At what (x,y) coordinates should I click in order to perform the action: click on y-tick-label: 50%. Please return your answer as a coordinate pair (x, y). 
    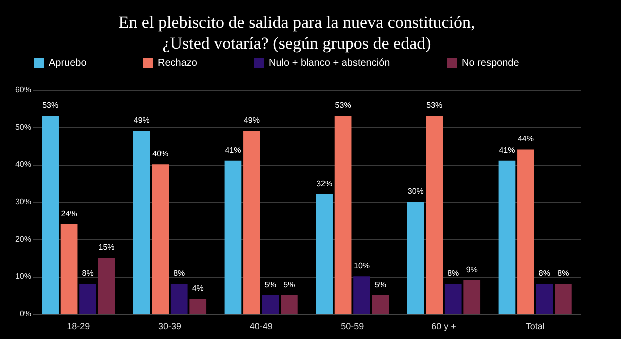
    Looking at the image, I should click on (23, 127).